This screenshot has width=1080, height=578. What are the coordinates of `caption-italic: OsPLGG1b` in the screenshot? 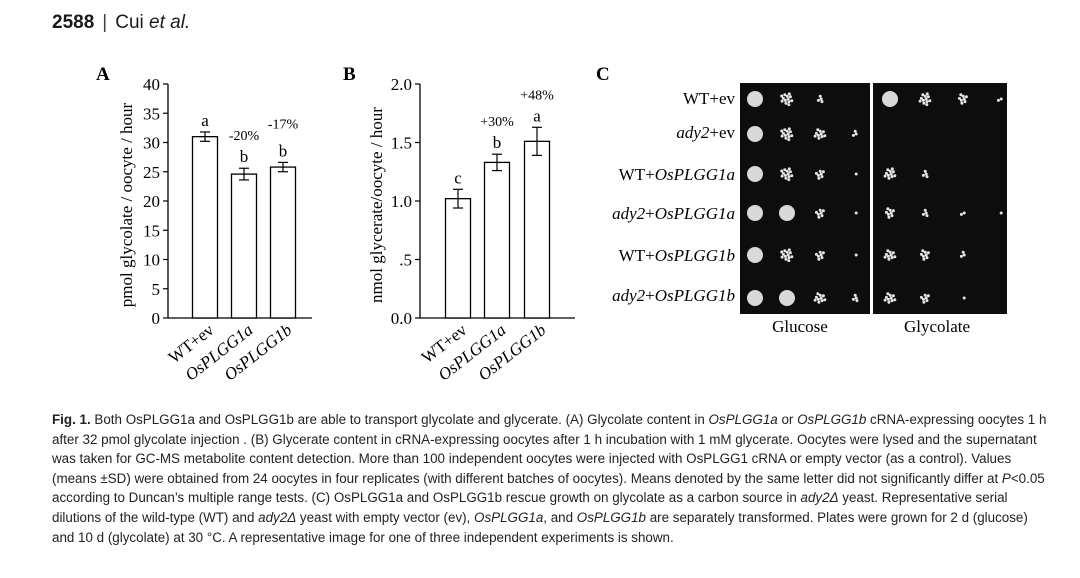 It's located at (611, 517).